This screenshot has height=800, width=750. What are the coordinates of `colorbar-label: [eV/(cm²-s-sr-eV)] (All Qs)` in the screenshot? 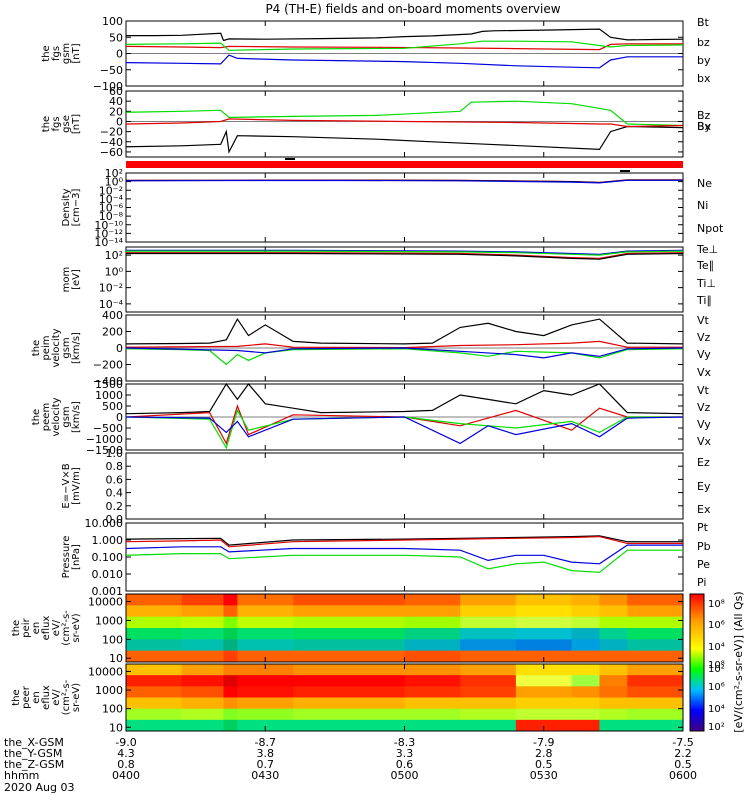 It's located at (738, 661).